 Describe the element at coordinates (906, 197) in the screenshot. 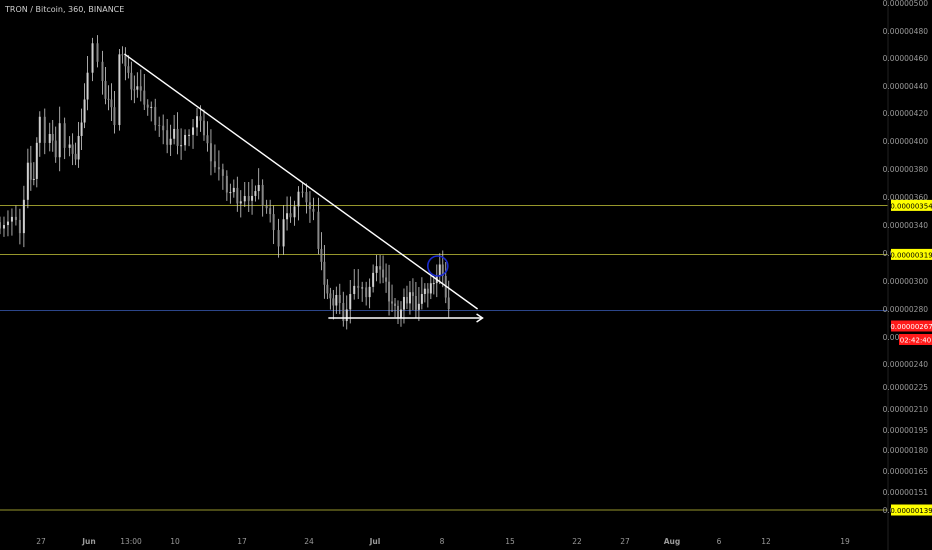

I see `y-tick-label: 0.00000360` at that location.